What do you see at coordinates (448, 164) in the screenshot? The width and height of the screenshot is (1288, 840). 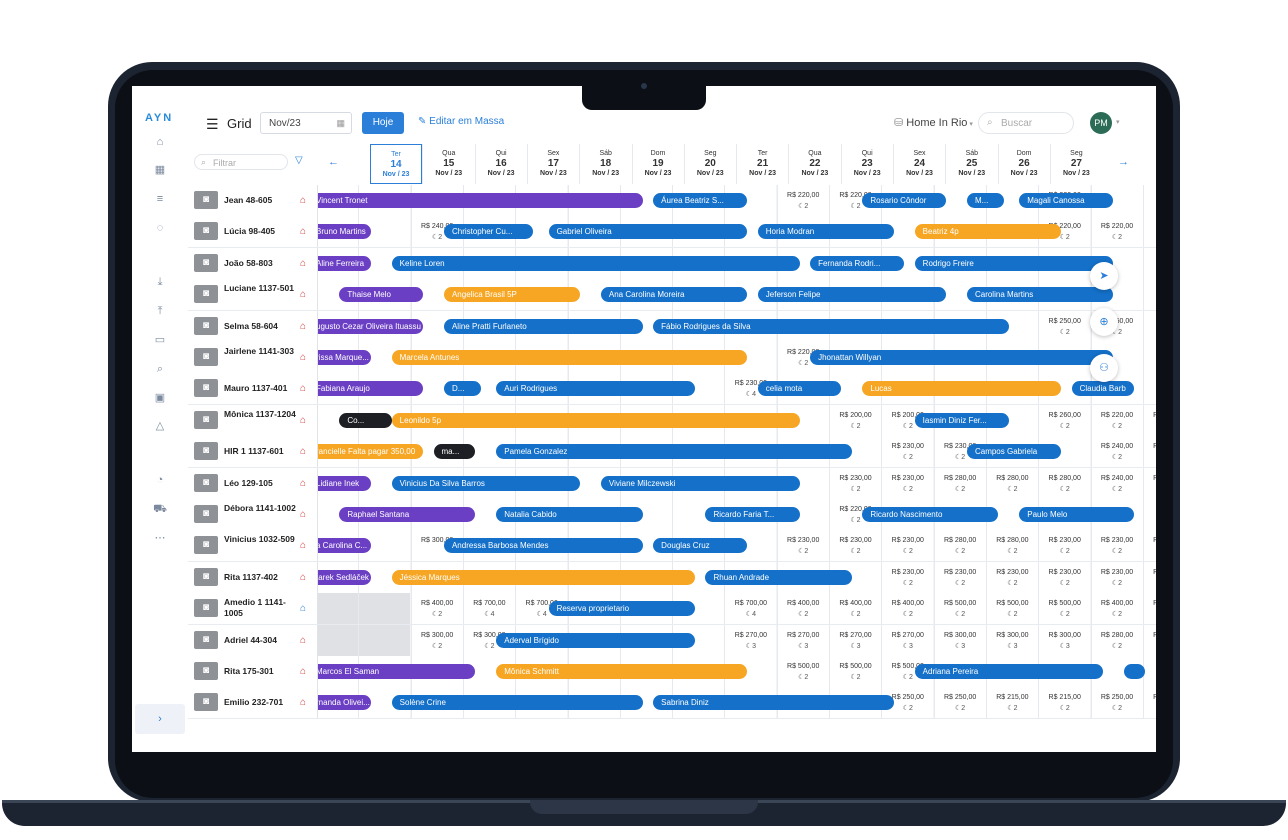 I see `day-header-15: Qua 15 Nov / 23` at bounding box center [448, 164].